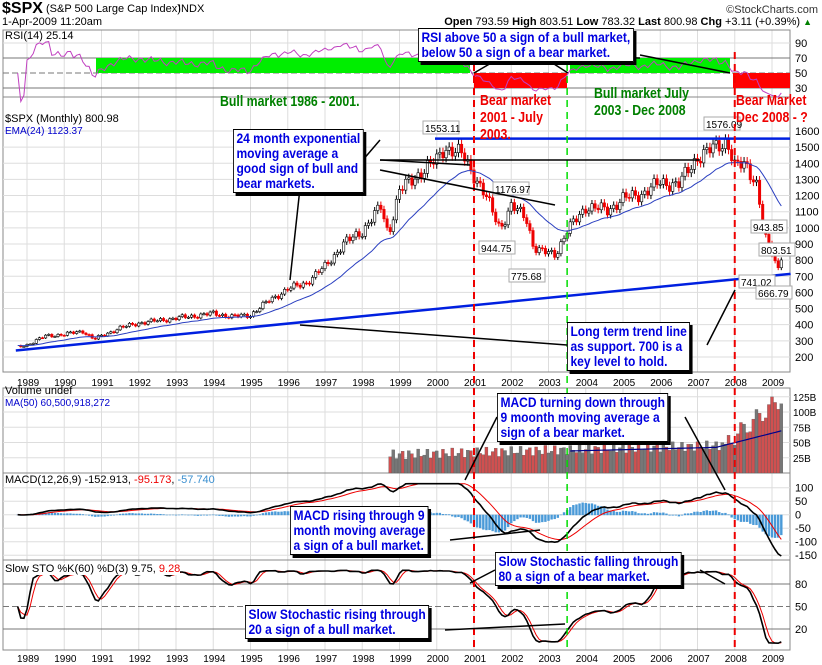 Image resolution: width=822 pixels, height=665 pixels. I want to click on year-tick-label: 2002, so click(512, 383).